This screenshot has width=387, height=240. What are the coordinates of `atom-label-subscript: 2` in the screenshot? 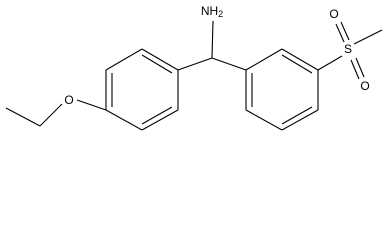 It's located at (220, 14).